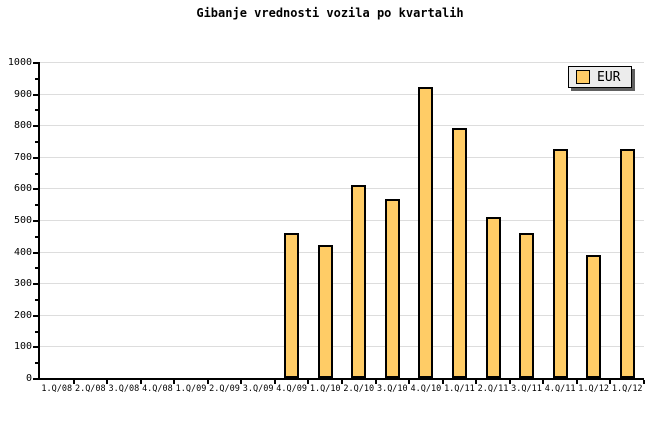  I want to click on x-axis-label: 2.Q/09, so click(224, 389).